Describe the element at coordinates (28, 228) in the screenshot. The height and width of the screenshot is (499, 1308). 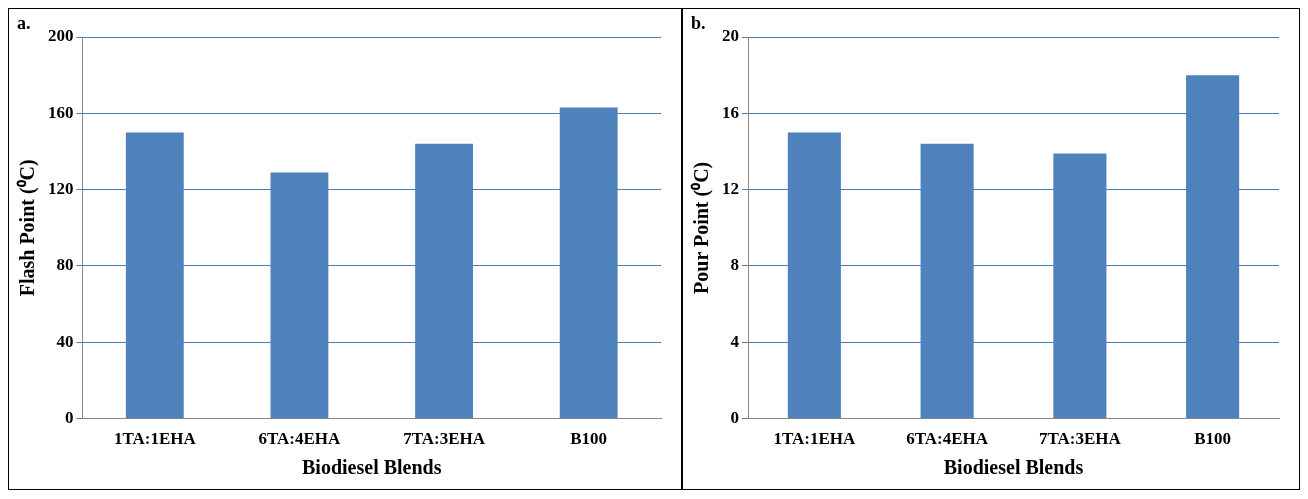
I see `y-axis-title: Flash Point (⁰C)` at that location.